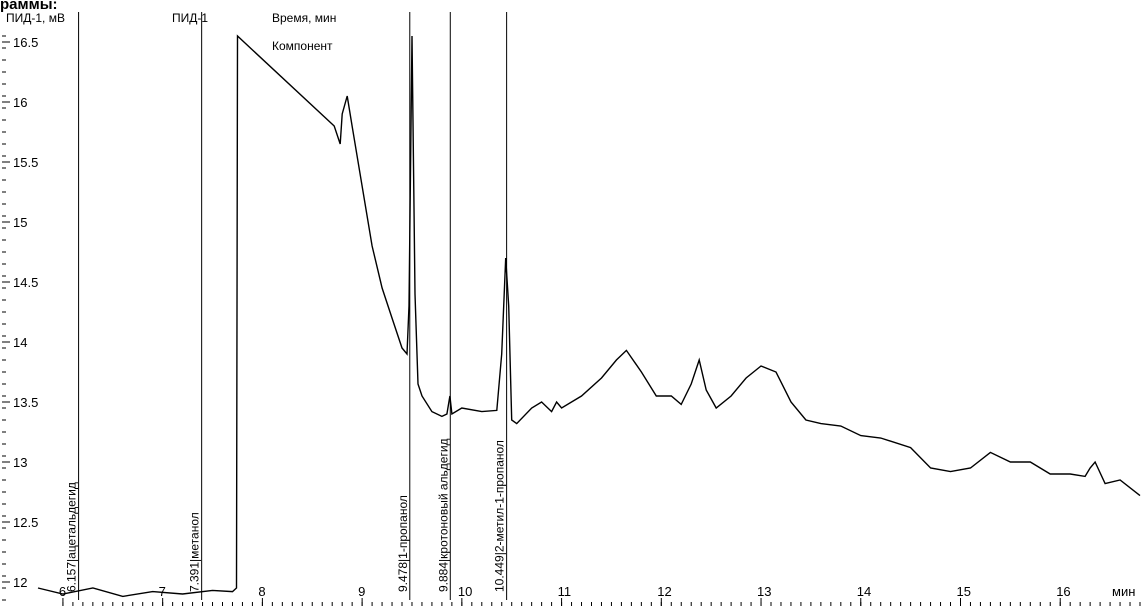 The height and width of the screenshot is (608, 1146). What do you see at coordinates (20, 582) in the screenshot?
I see `y-tick-label: 12` at bounding box center [20, 582].